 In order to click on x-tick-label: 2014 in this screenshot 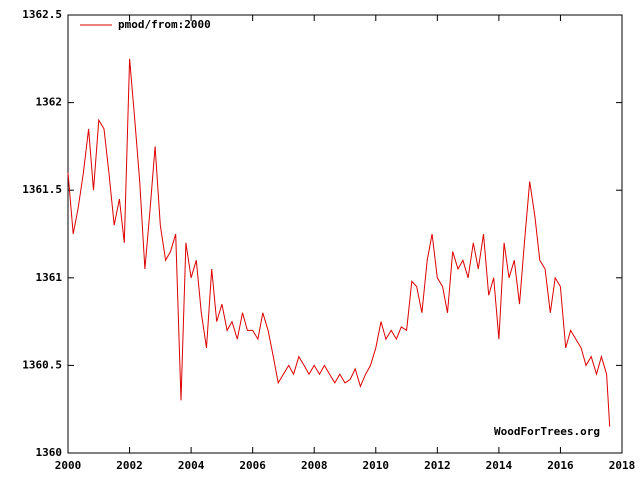, I will do `click(499, 465)`.